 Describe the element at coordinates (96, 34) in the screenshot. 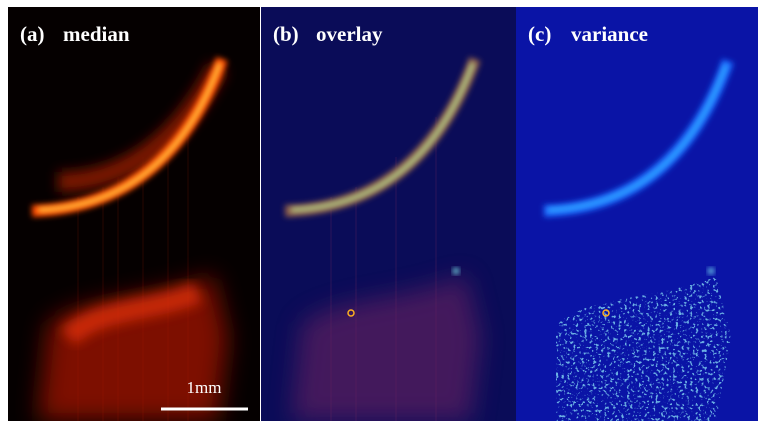

I see `panel-title: median` at that location.